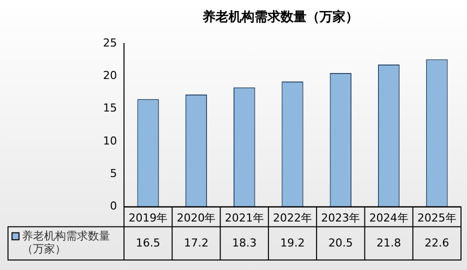  What do you see at coordinates (340, 217) in the screenshot?
I see `x-tick-label: 2023年` at bounding box center [340, 217].